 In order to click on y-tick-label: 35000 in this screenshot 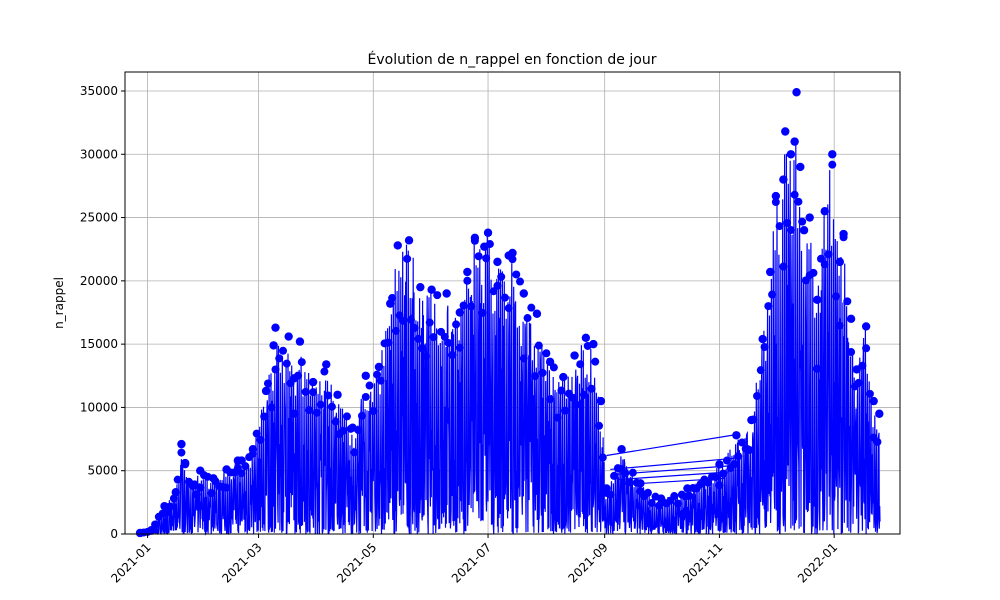, I will do `click(99, 91)`.